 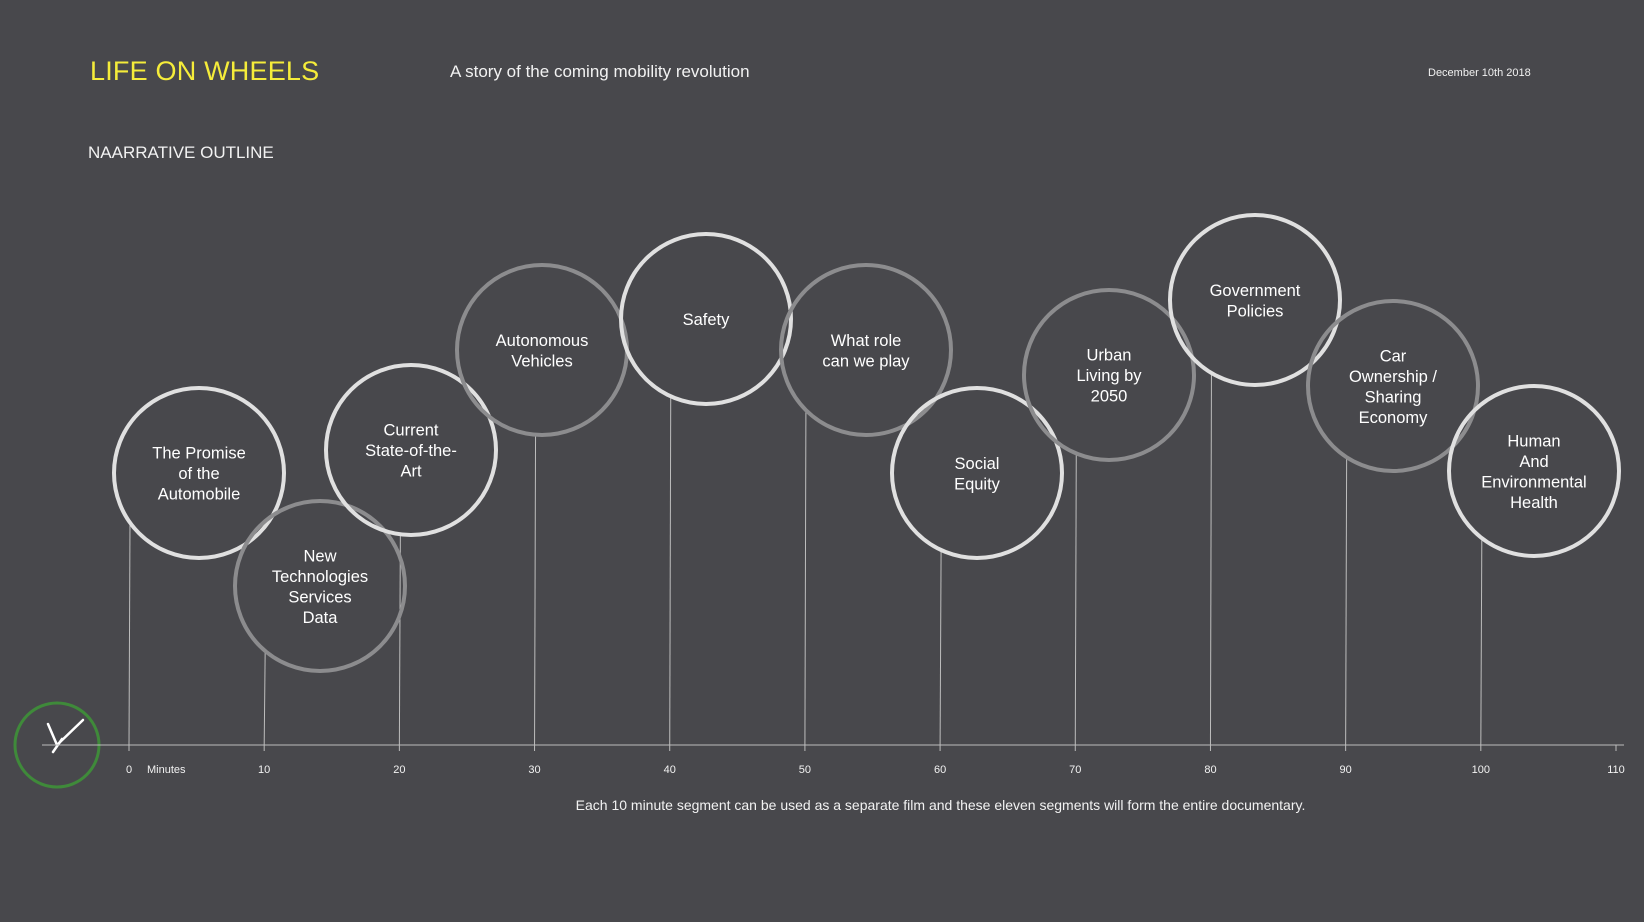 I want to click on segment-label: Equity, so click(x=977, y=484).